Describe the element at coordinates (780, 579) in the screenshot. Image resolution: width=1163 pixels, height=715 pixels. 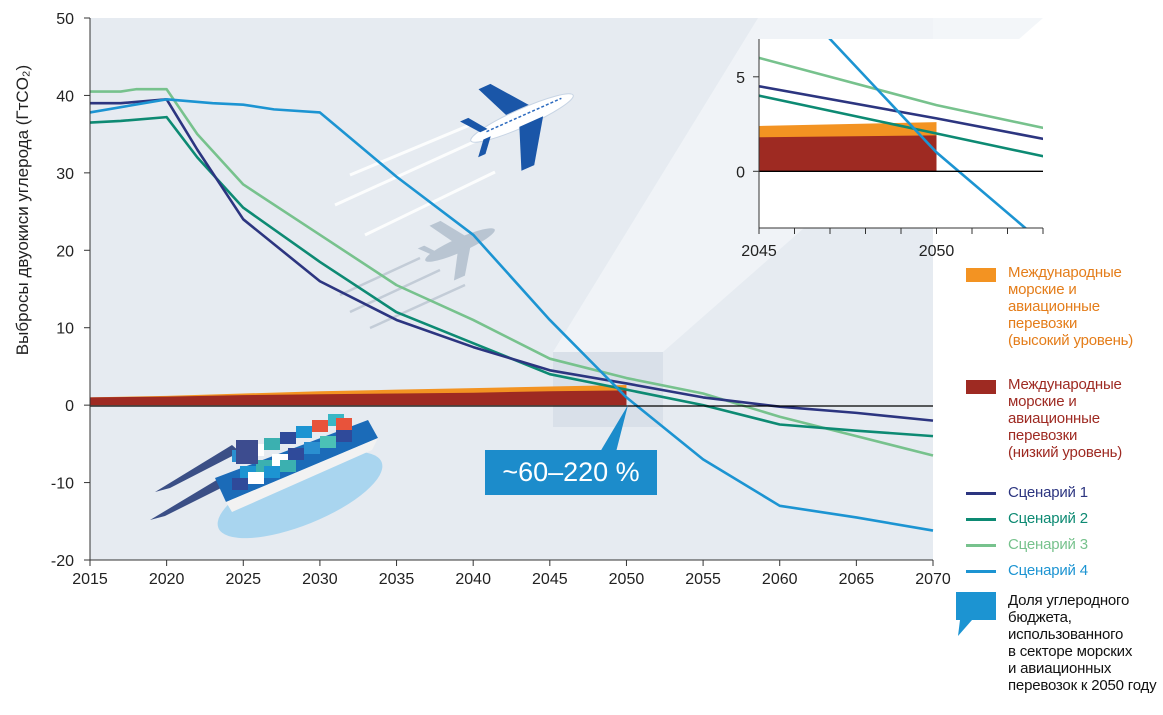
I see `x-tick-label: 2060` at that location.